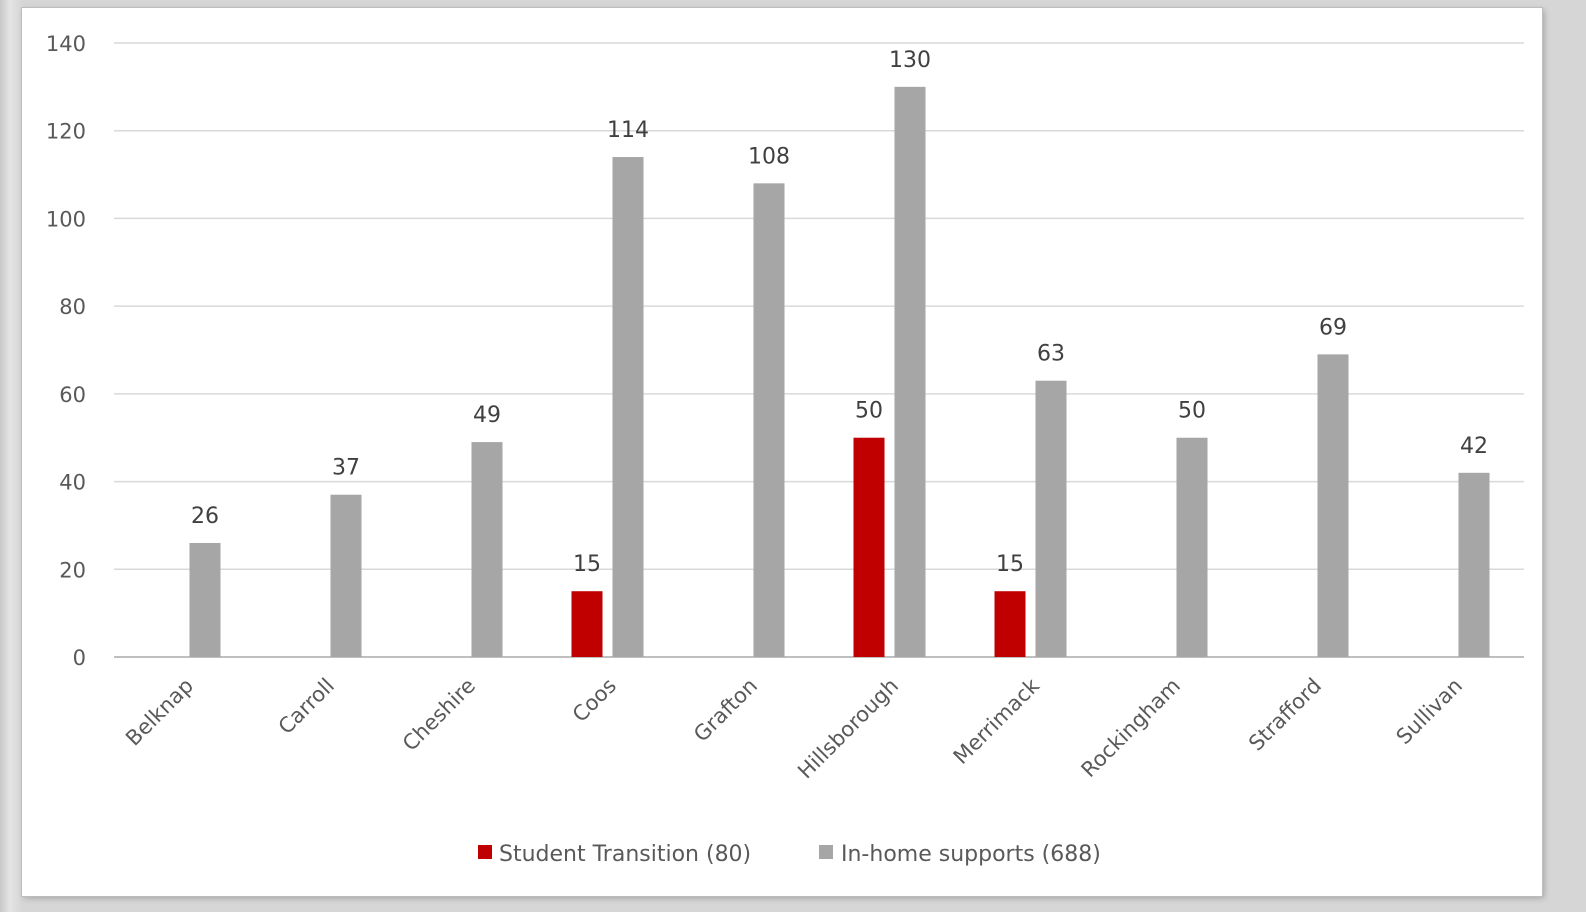 This screenshot has height=912, width=1586. I want to click on data-label: 114, so click(628, 130).